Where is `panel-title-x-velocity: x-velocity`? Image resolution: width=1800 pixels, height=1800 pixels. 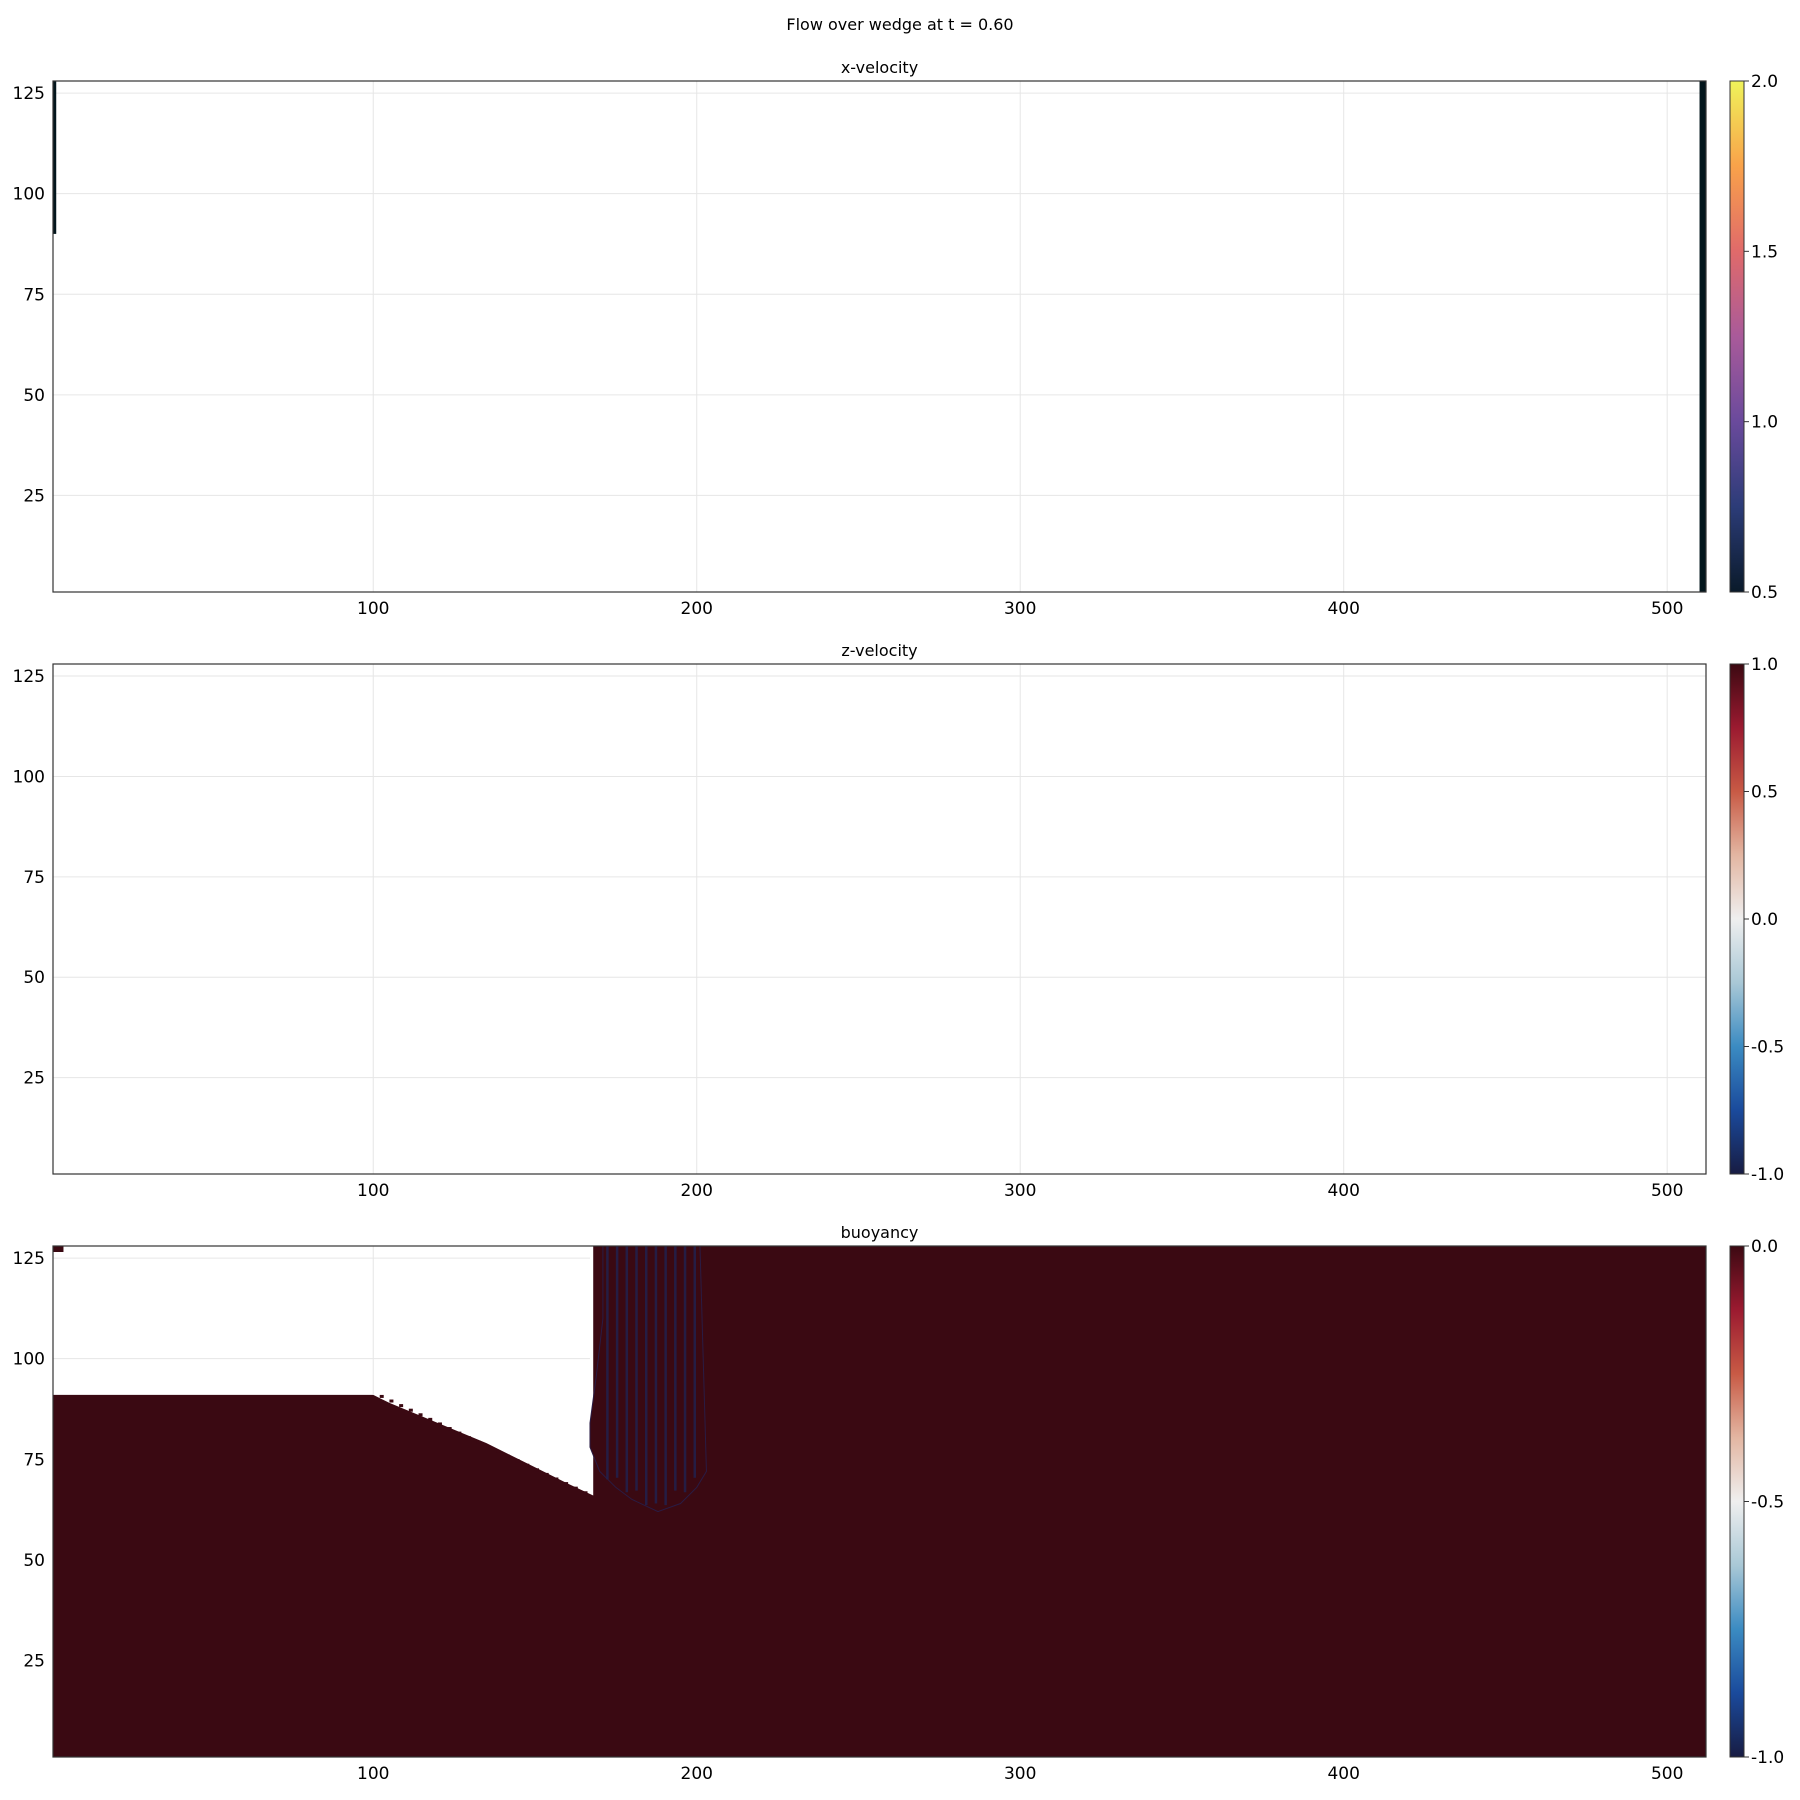
panel-title-x-velocity: x-velocity is located at coordinates (879, 67).